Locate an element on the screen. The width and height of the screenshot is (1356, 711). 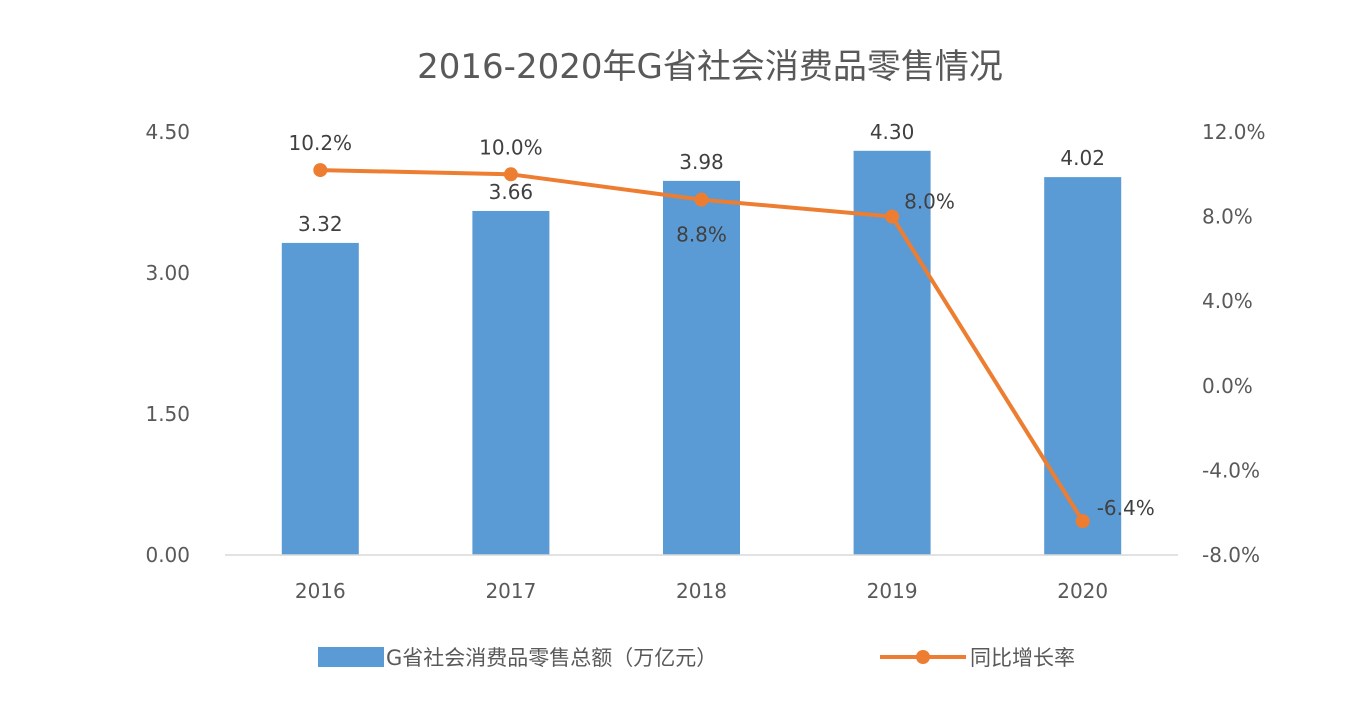
bar-data-label: 4.02 is located at coordinates (1082, 158).